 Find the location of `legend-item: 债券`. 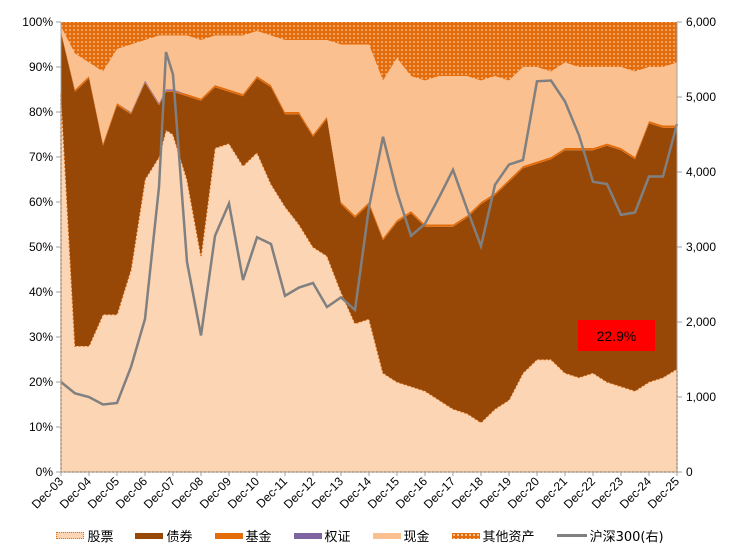

legend-item: 债券 is located at coordinates (164, 535).